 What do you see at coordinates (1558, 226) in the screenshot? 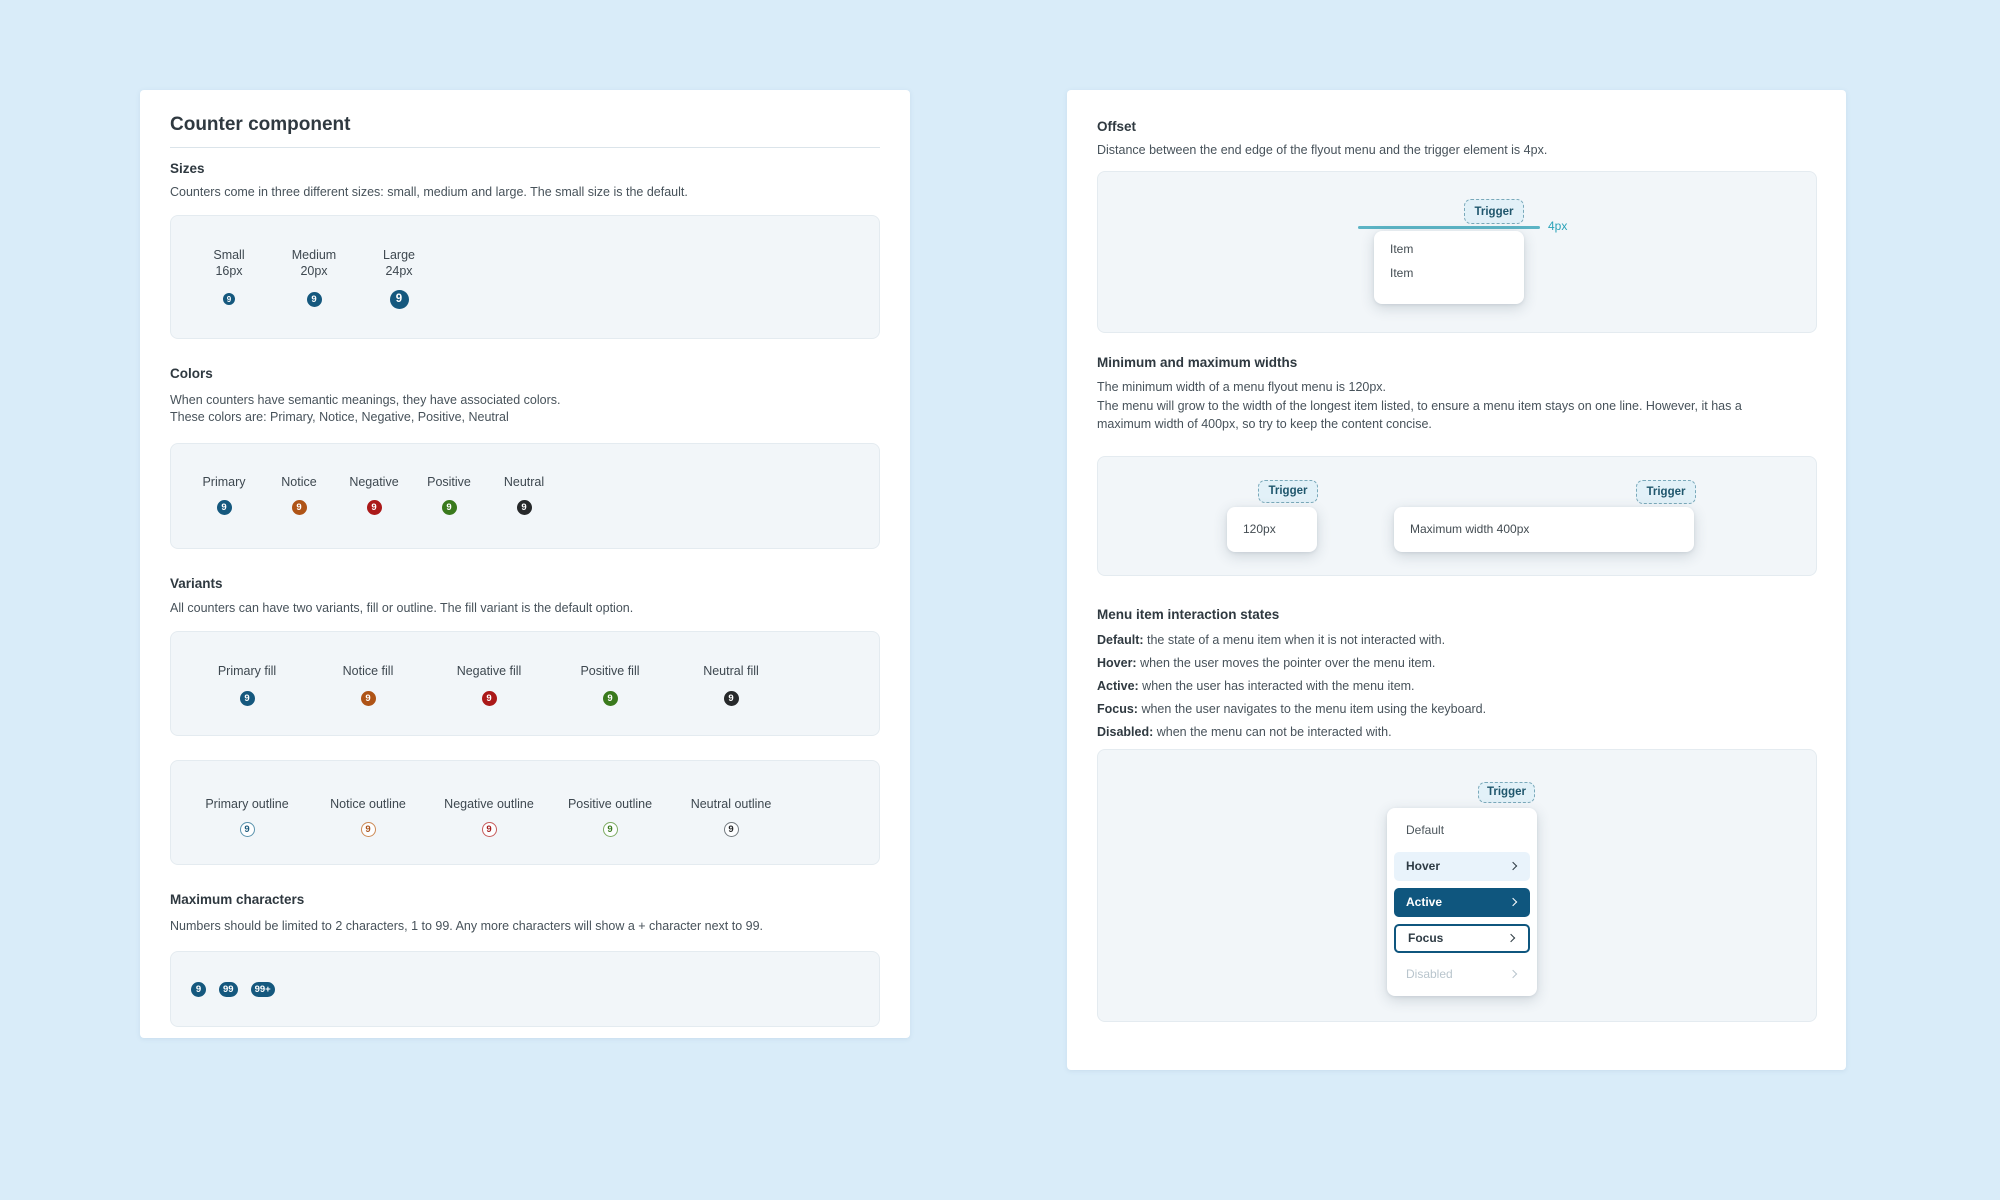
I see `offset-value-label: 4px` at bounding box center [1558, 226].